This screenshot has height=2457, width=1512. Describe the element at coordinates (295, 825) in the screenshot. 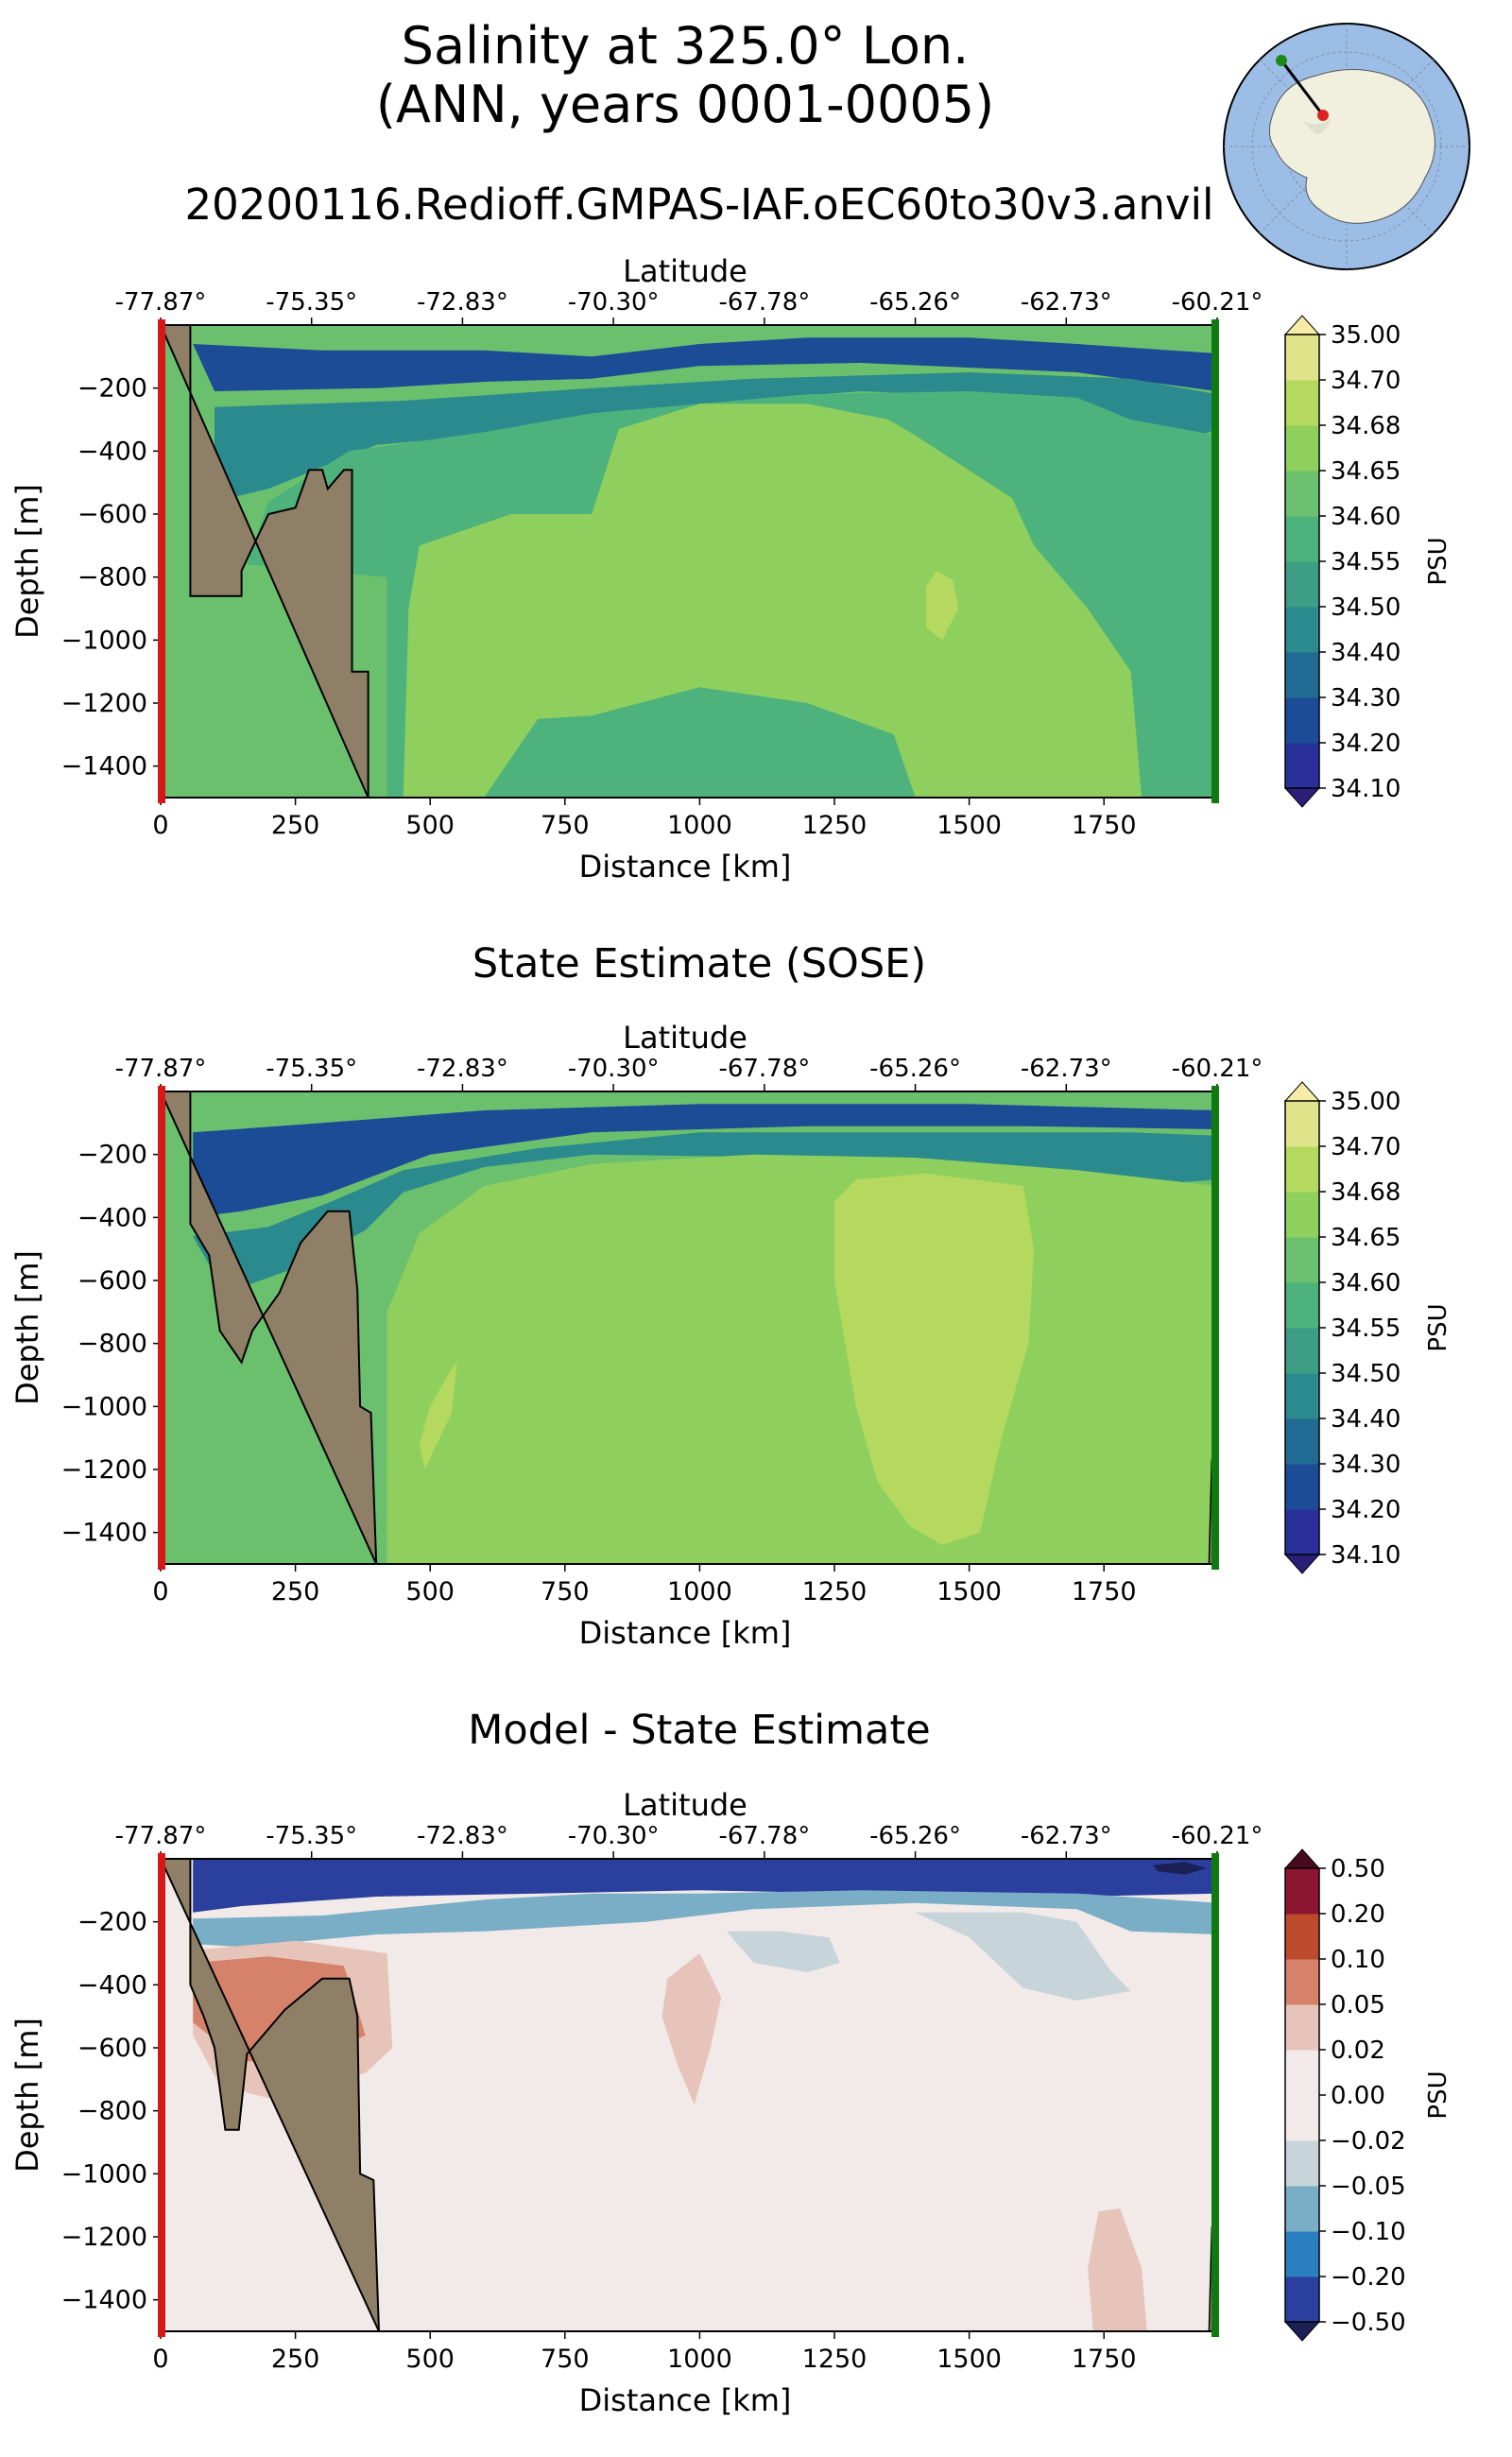

I see `x-tick-label: 250` at that location.